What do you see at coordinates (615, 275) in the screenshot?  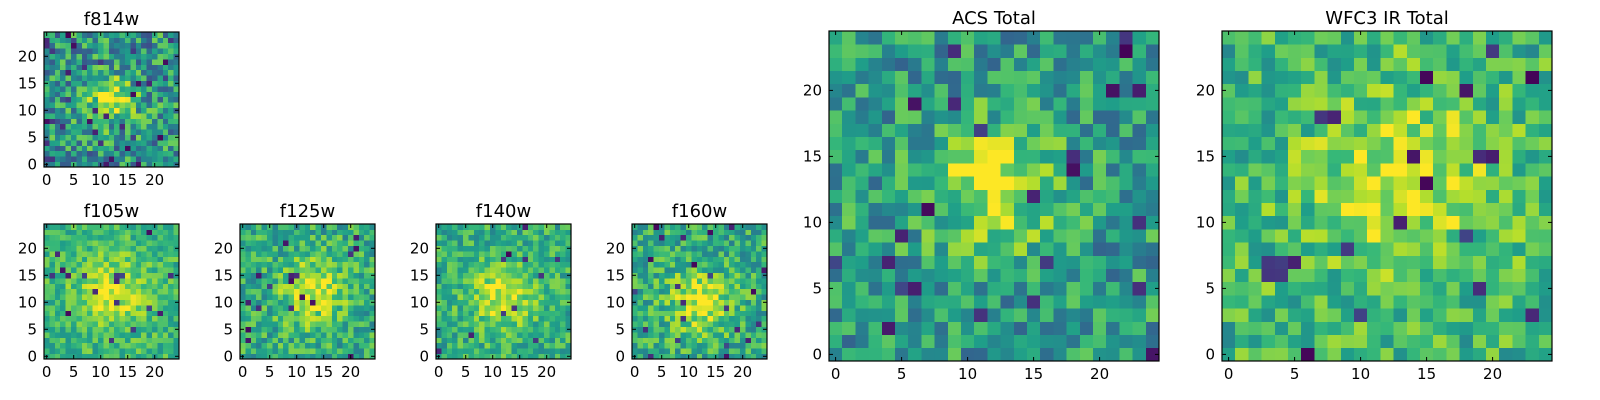 I see `y-tick-label: 15` at bounding box center [615, 275].